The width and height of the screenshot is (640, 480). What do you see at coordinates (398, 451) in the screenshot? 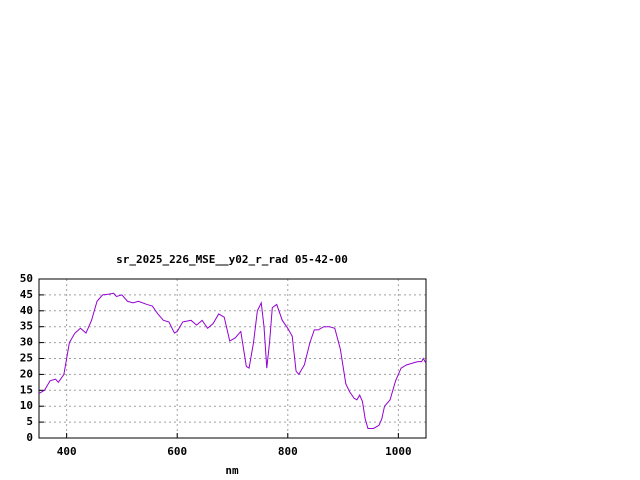
I see `x-tick-label: 1000` at bounding box center [398, 451].